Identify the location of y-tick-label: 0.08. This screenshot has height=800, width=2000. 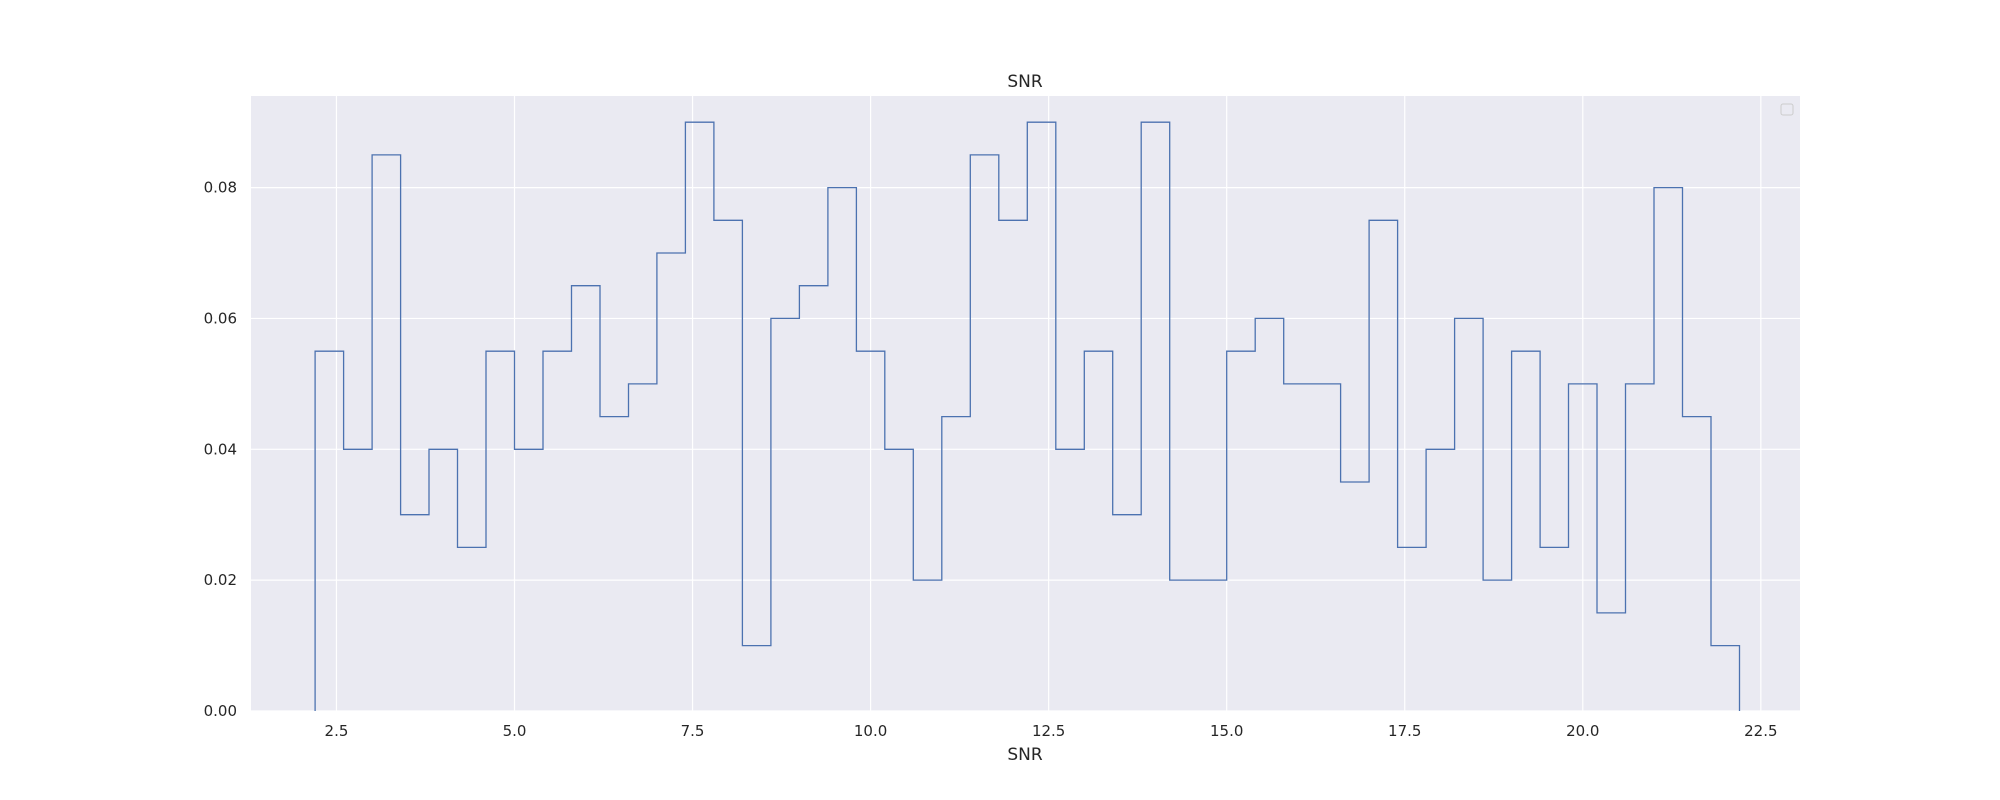
(220, 188).